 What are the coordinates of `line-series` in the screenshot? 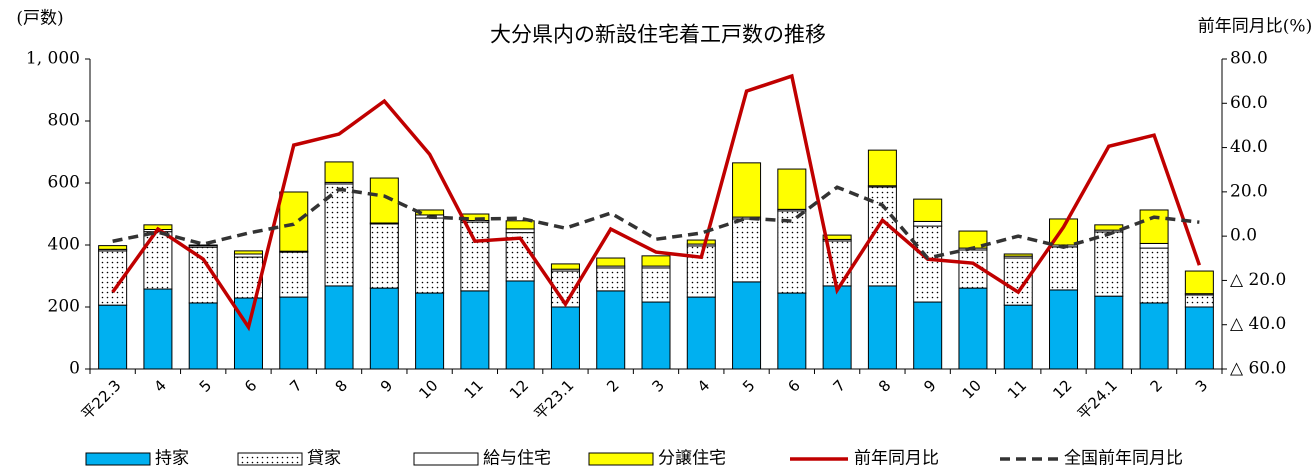 It's located at (656, 222).